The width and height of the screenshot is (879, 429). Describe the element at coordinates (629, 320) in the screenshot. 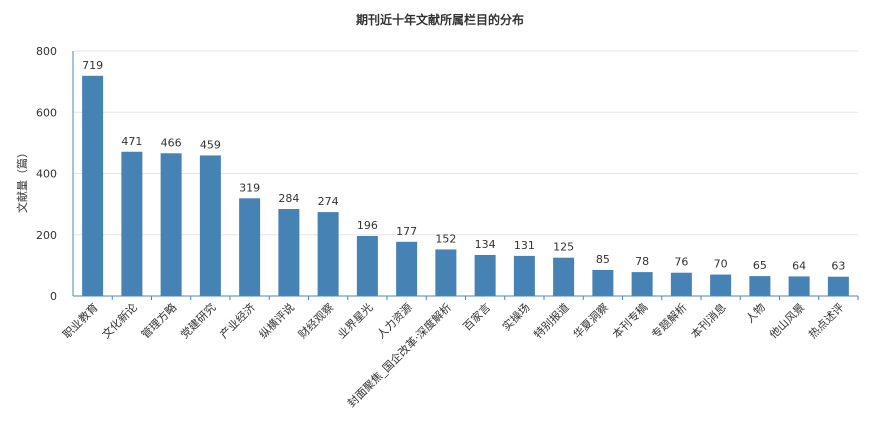

I see `x-tick-label: 本刊专稿` at that location.